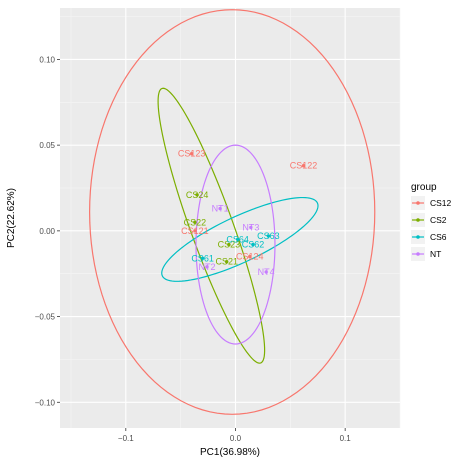  I want to click on legend-item-cs12: CS12, so click(431, 203).